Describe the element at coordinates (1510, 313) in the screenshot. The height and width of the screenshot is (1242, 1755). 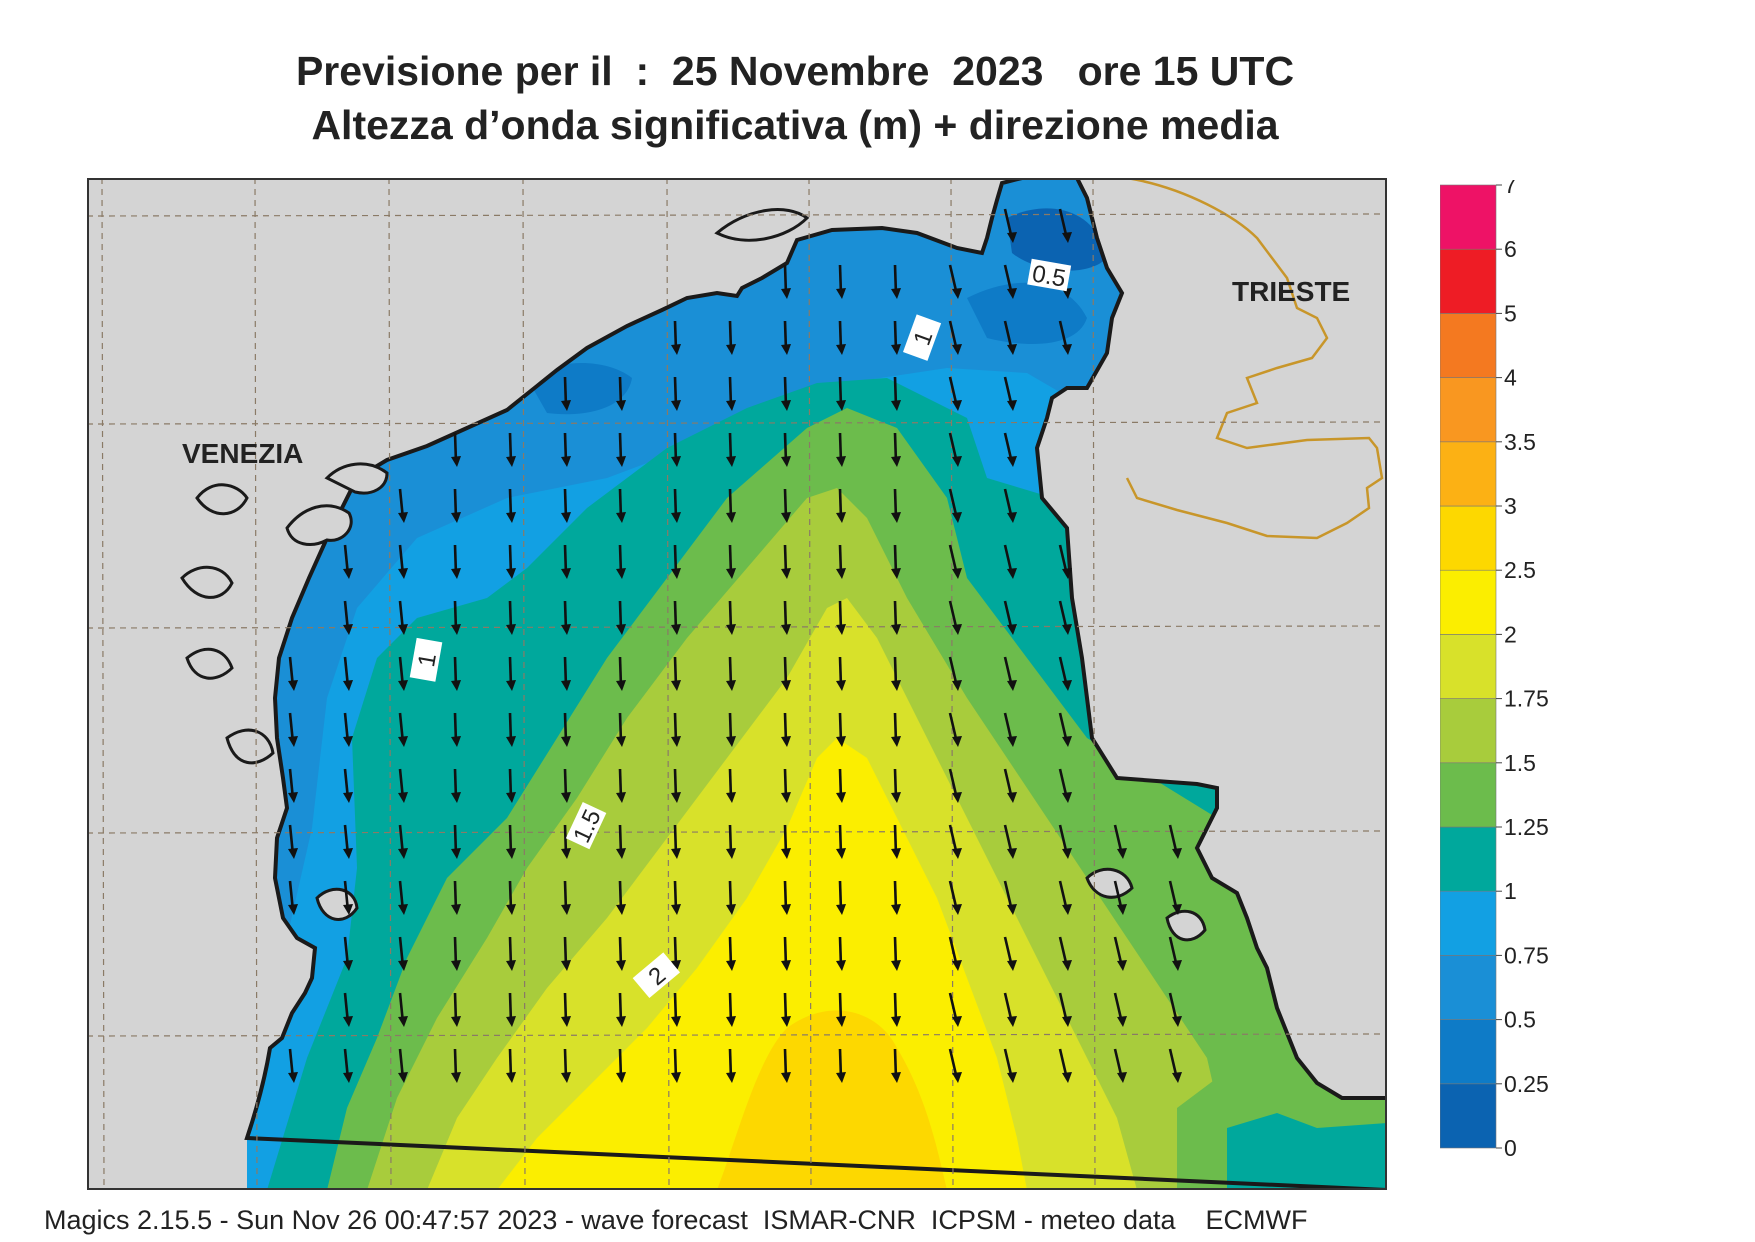
I see `colorbar-tick-label: 5` at that location.